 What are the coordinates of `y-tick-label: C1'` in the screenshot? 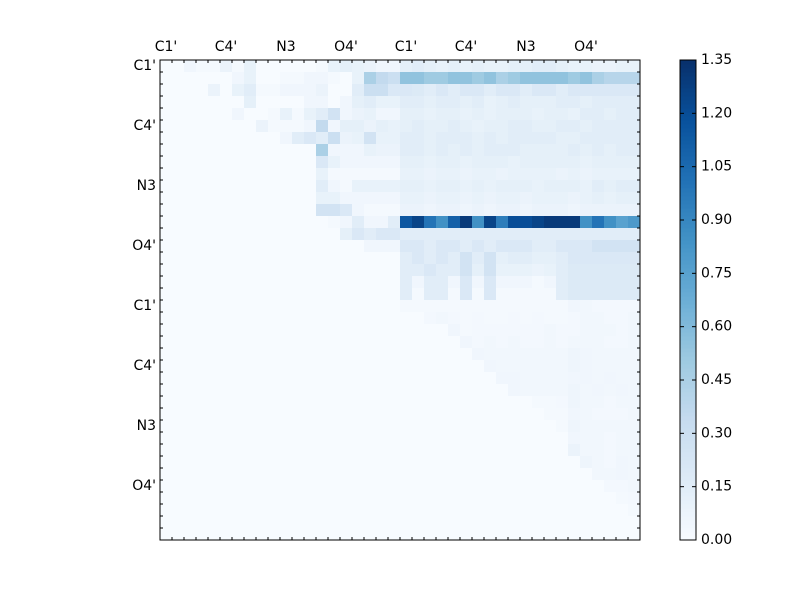 It's located at (144, 66).